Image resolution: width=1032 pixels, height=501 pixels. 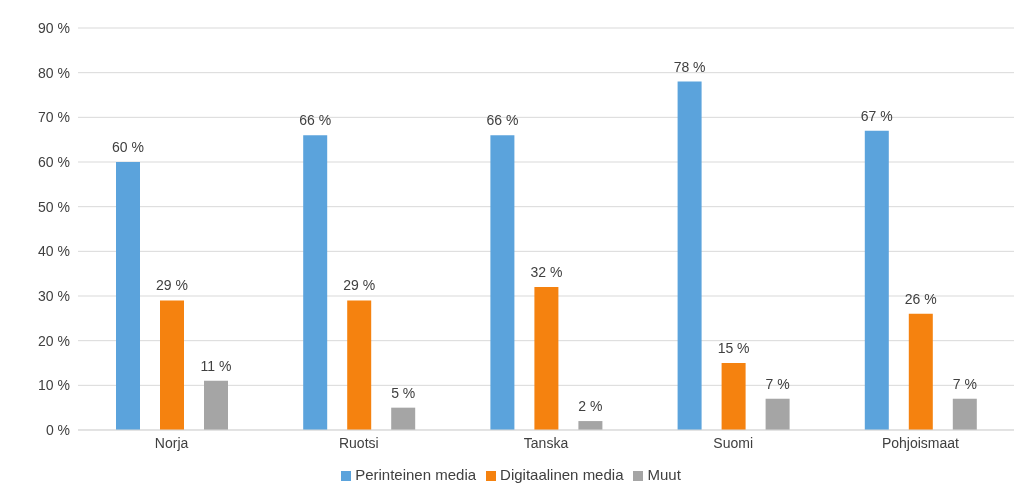 What do you see at coordinates (54, 117) in the screenshot?
I see `y-tick-label: 70 %` at bounding box center [54, 117].